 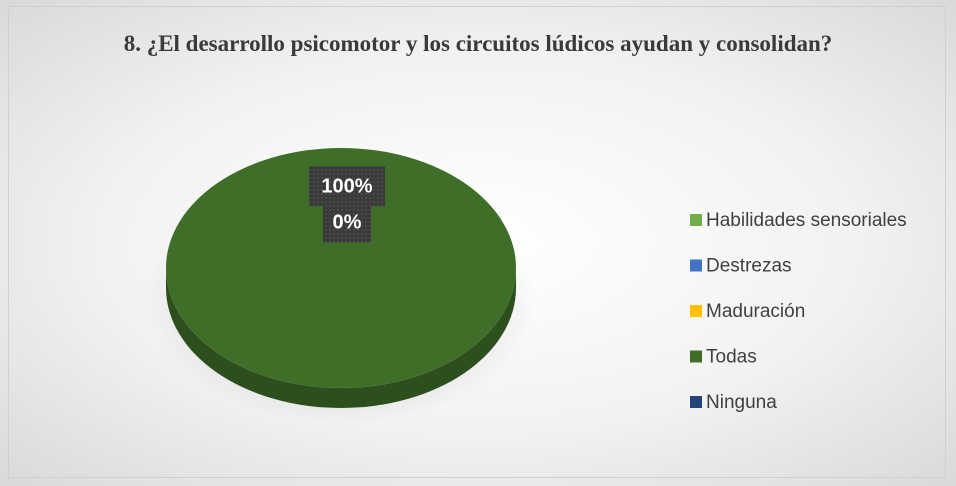 I want to click on legend-label: Todas, so click(x=731, y=357).